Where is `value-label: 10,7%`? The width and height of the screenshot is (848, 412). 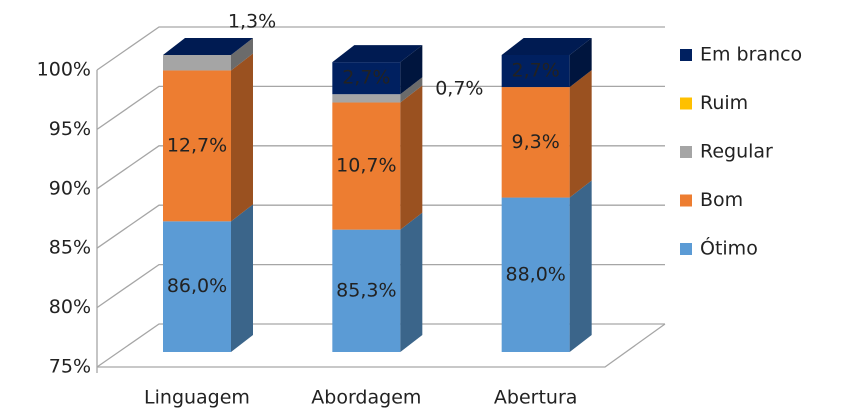
value-label: 10,7% is located at coordinates (366, 166).